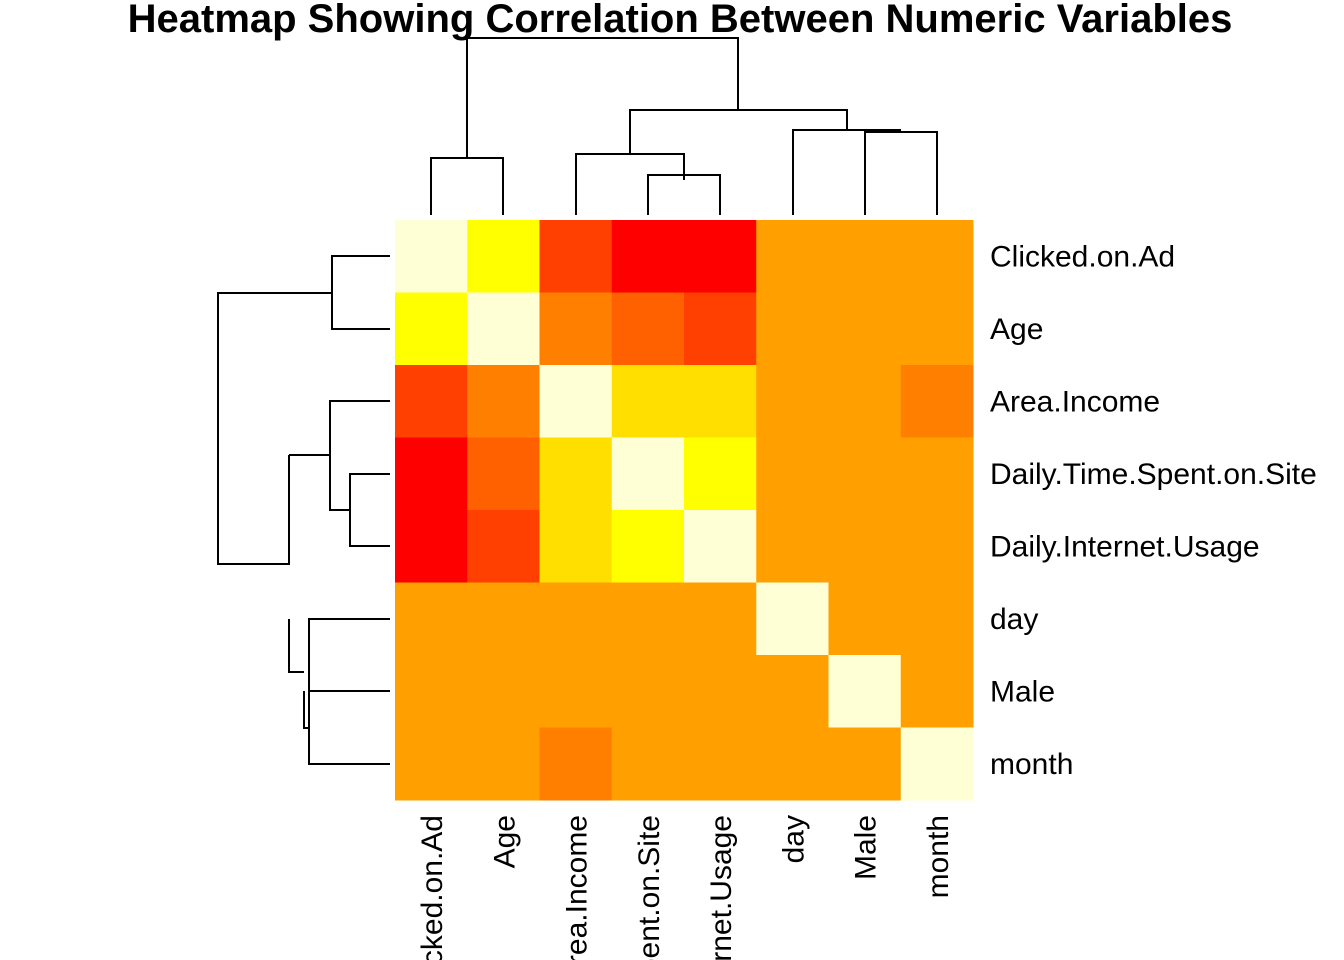 The height and width of the screenshot is (960, 1344). I want to click on column-dendrogram, so click(684, 126).